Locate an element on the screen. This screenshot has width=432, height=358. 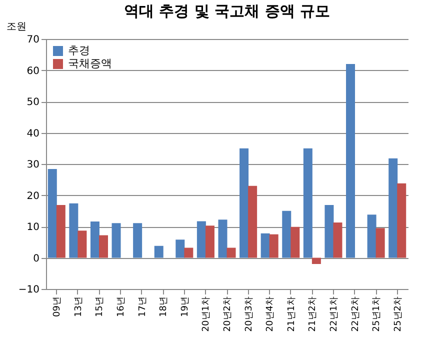
y-tick-label: 20 is located at coordinates (33, 196).